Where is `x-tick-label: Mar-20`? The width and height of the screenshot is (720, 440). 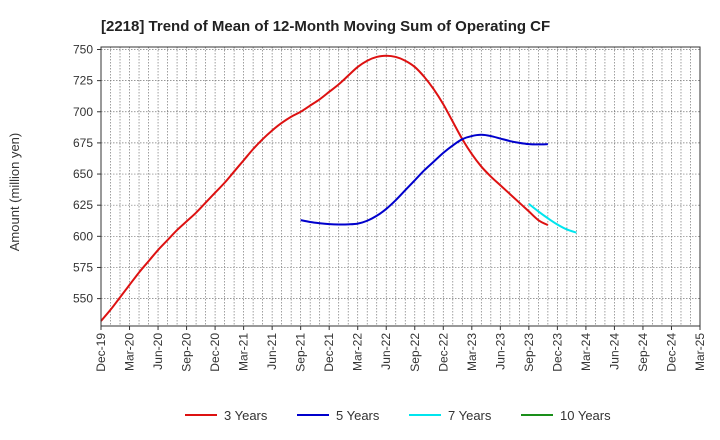
x-tick-label: Mar-20 is located at coordinates (130, 352).